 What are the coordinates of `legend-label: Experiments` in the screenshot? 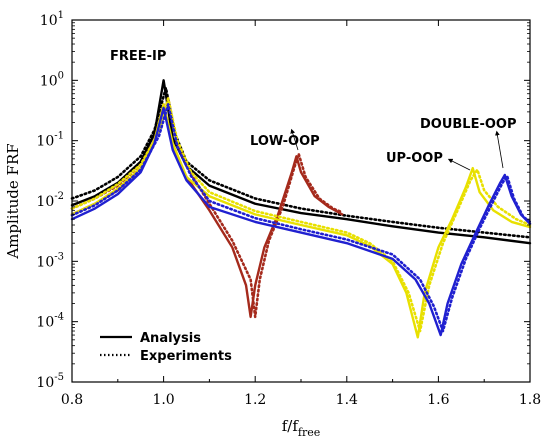 It's located at (186, 356).